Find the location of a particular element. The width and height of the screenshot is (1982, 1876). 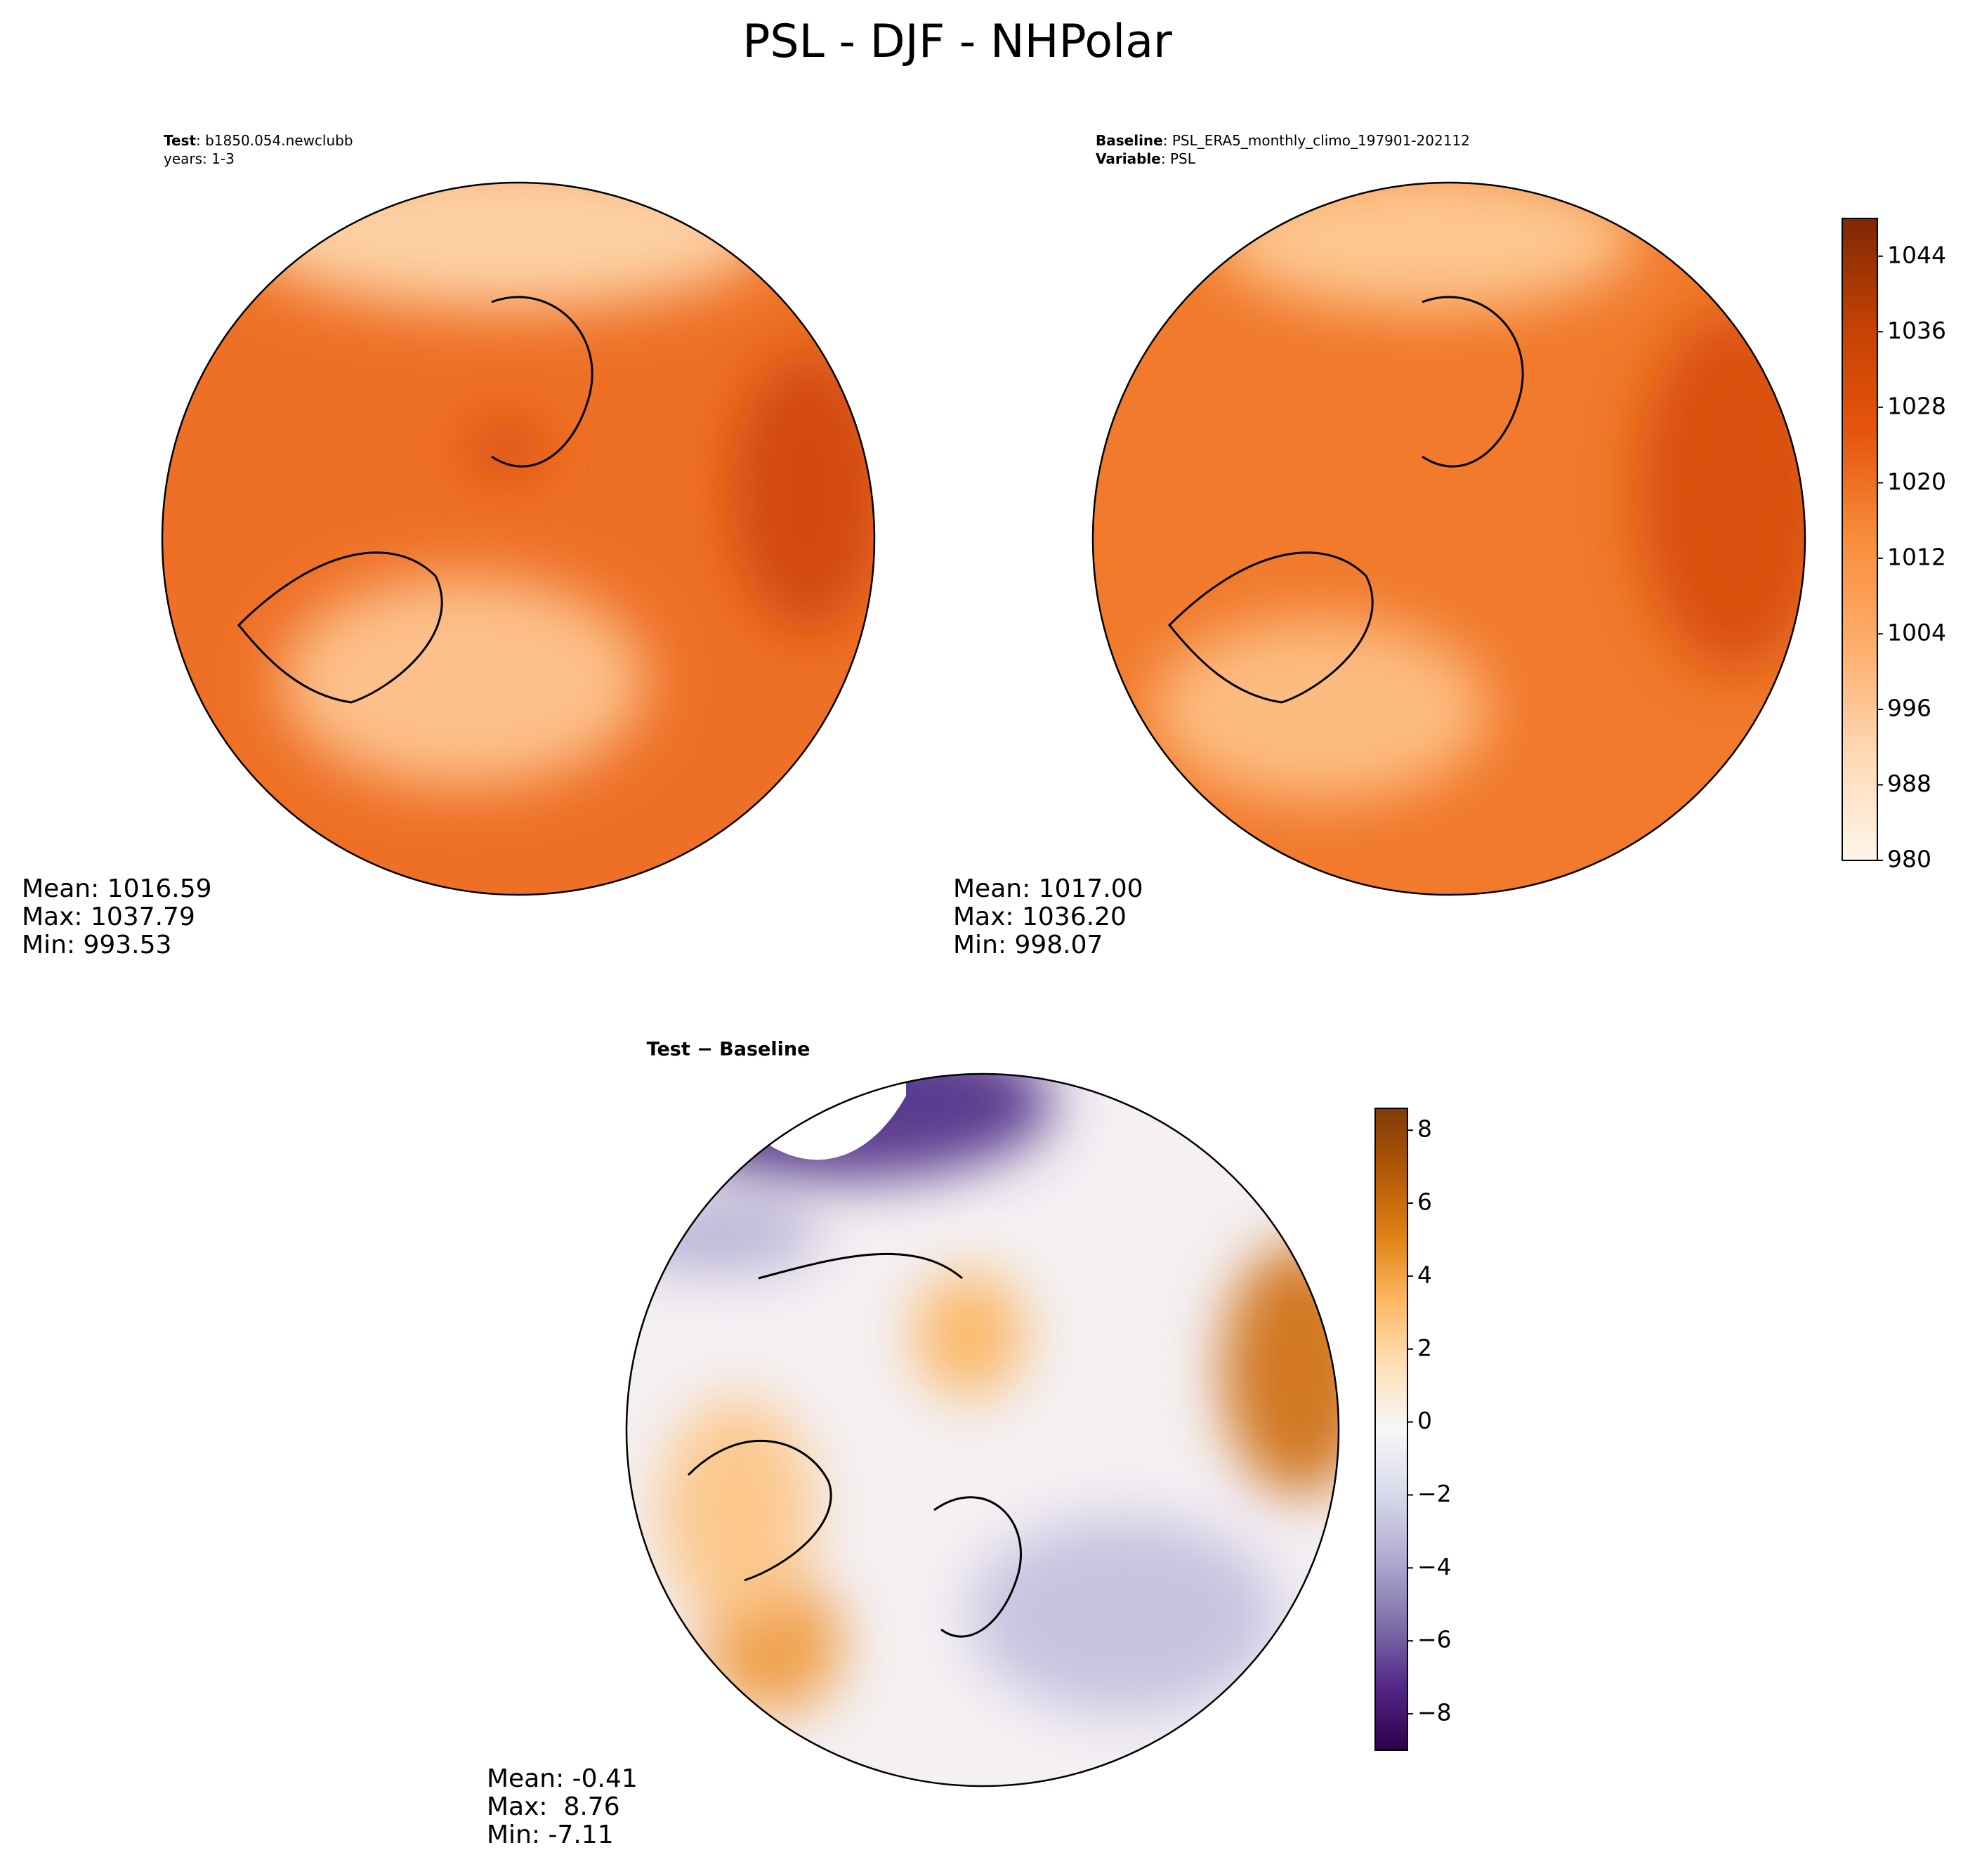

map-baseline is located at coordinates (1449, 539).